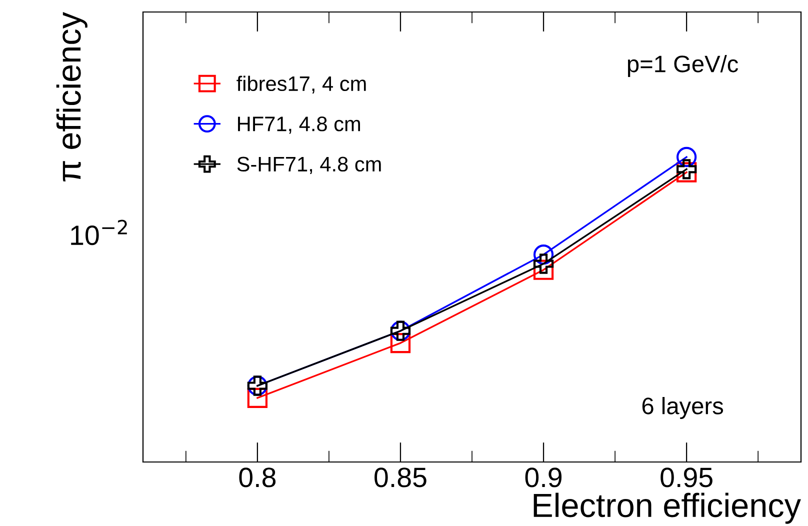 This screenshot has width=808, height=526. I want to click on text: p=1 GeV/c, so click(683, 66).